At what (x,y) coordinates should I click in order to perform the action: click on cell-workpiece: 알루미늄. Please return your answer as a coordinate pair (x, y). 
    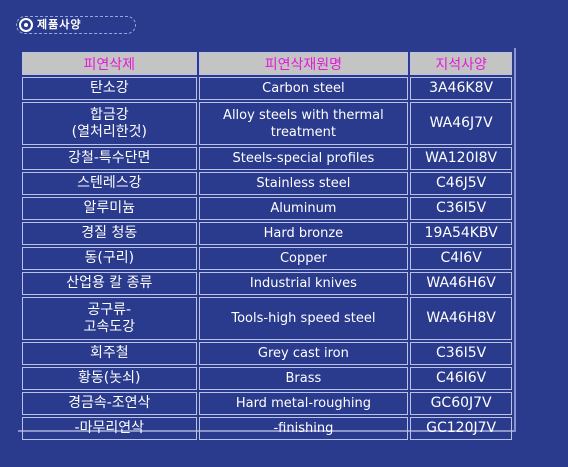
    Looking at the image, I should click on (109, 208).